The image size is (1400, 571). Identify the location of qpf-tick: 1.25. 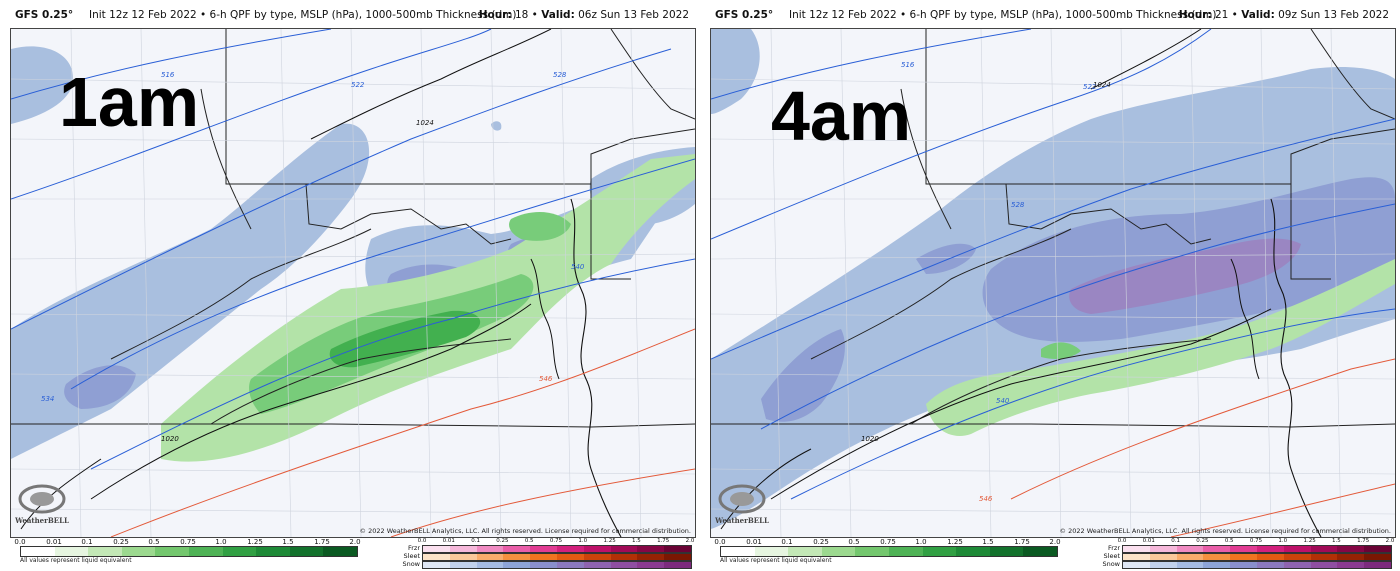
(255, 542).